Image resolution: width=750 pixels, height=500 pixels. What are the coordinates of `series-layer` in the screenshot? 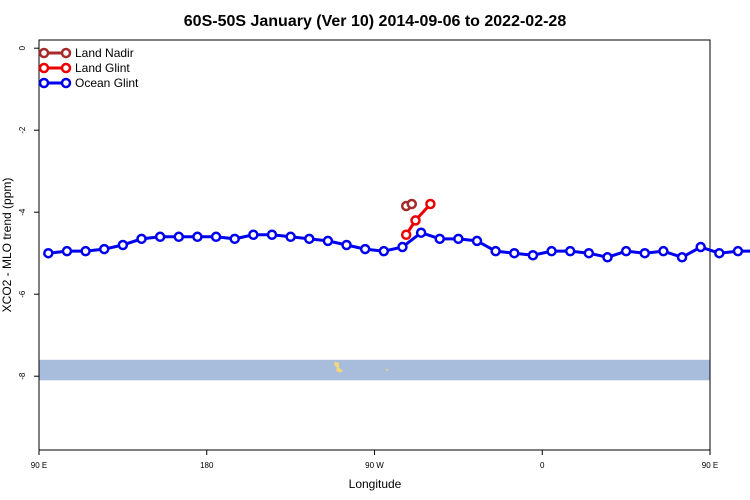 It's located at (396, 230).